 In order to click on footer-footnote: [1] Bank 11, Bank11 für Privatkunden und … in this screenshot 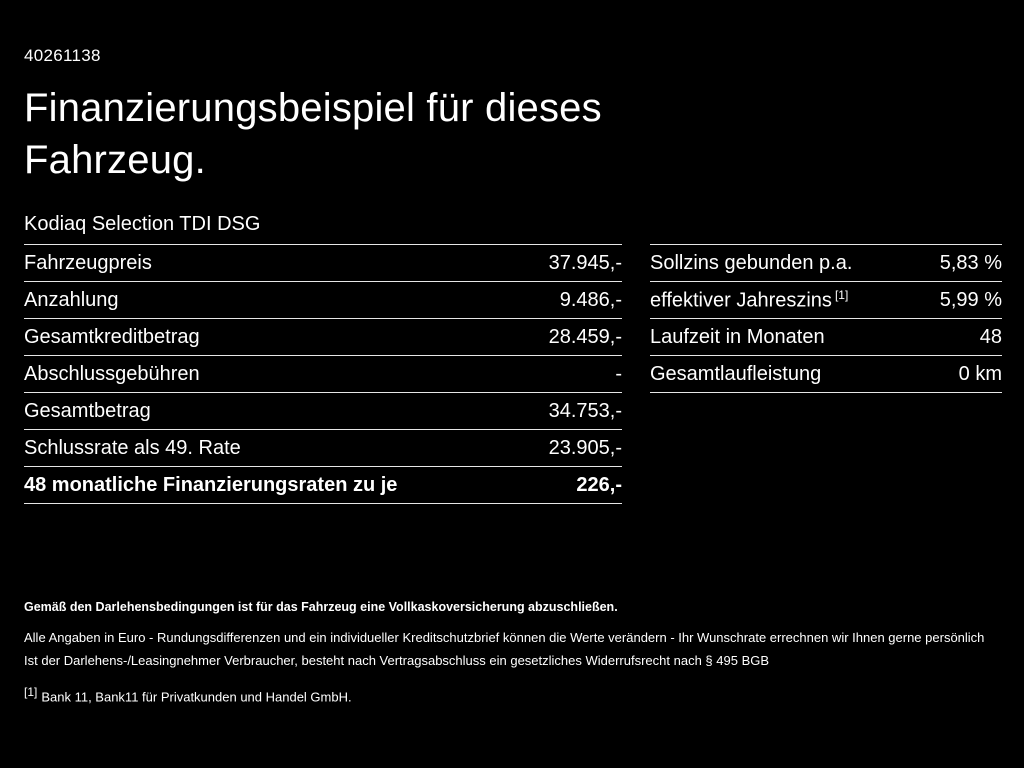, I will do `click(513, 694)`.